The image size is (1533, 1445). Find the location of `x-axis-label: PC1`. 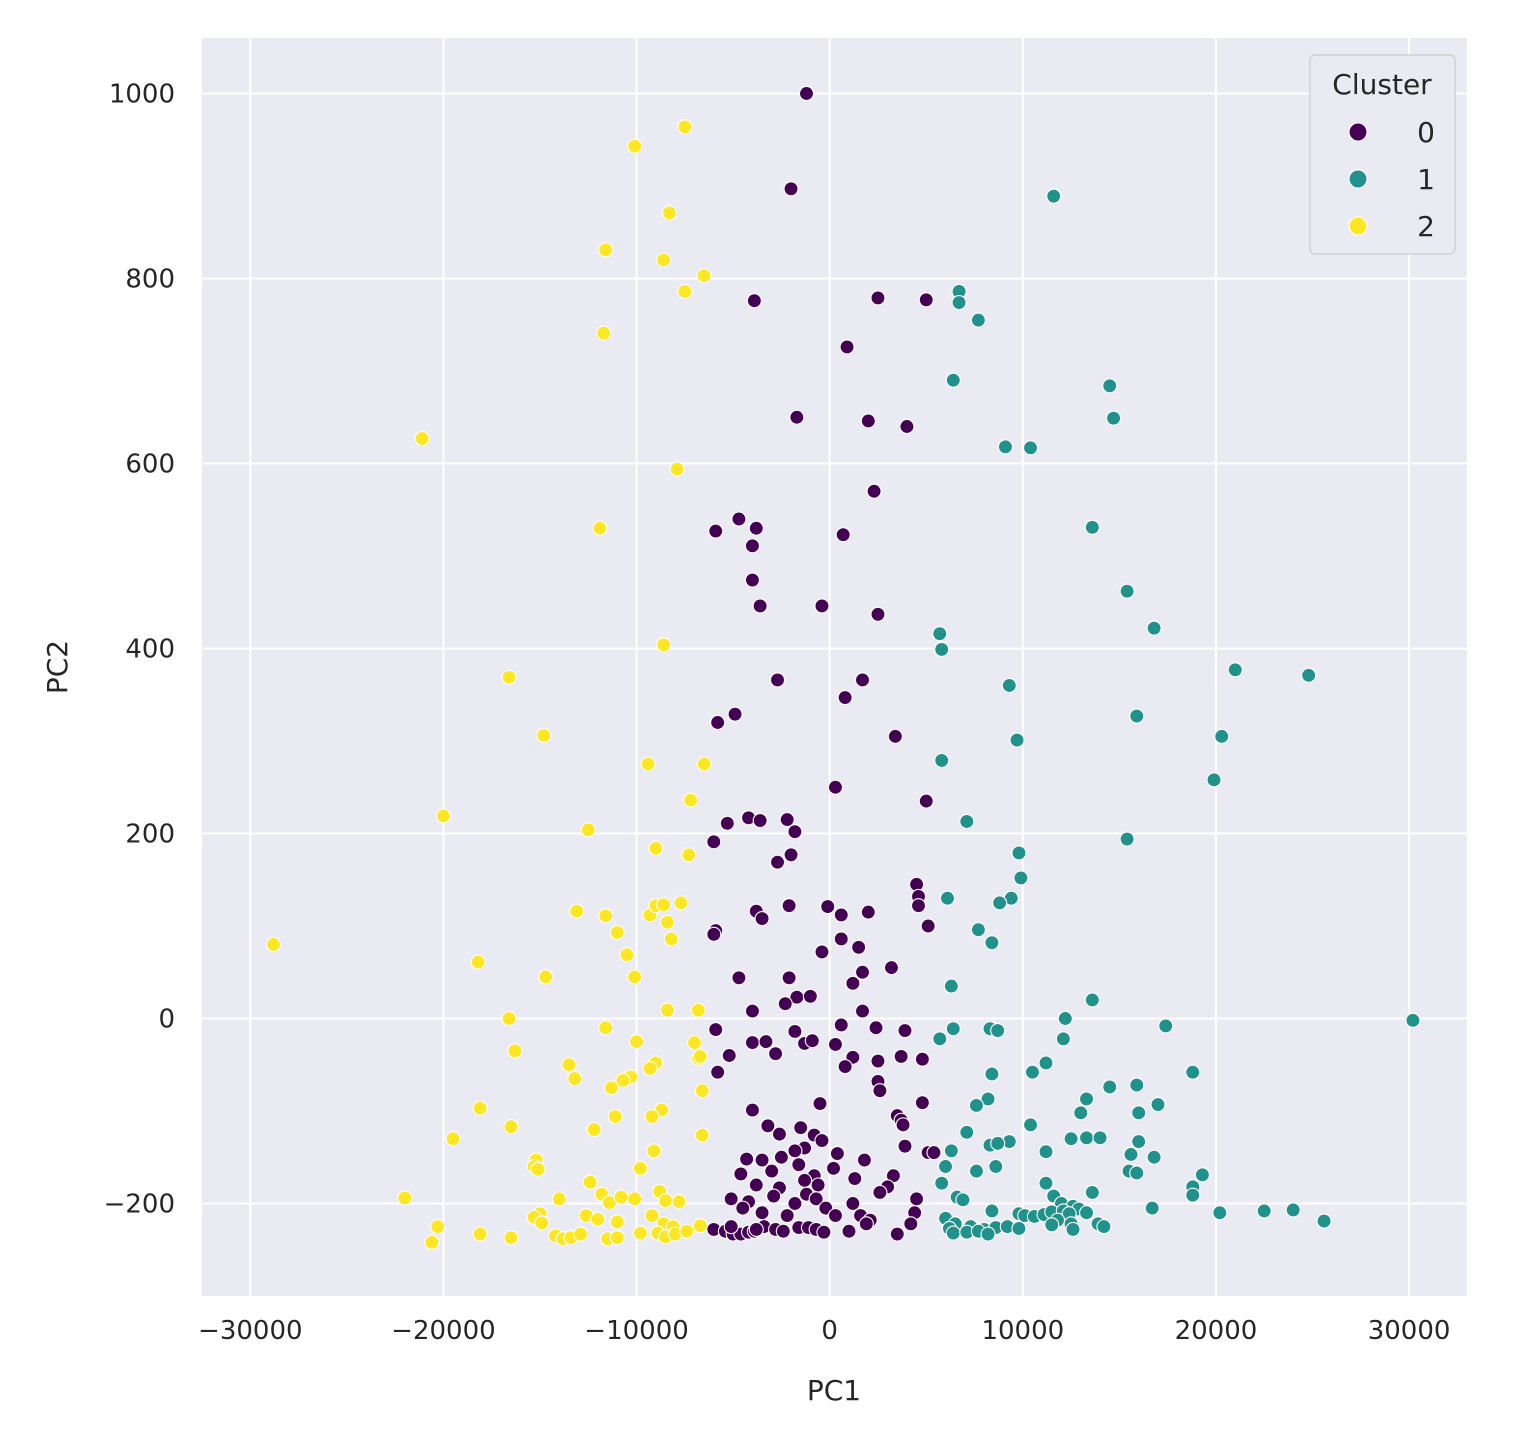

x-axis-label: PC1 is located at coordinates (834, 1390).